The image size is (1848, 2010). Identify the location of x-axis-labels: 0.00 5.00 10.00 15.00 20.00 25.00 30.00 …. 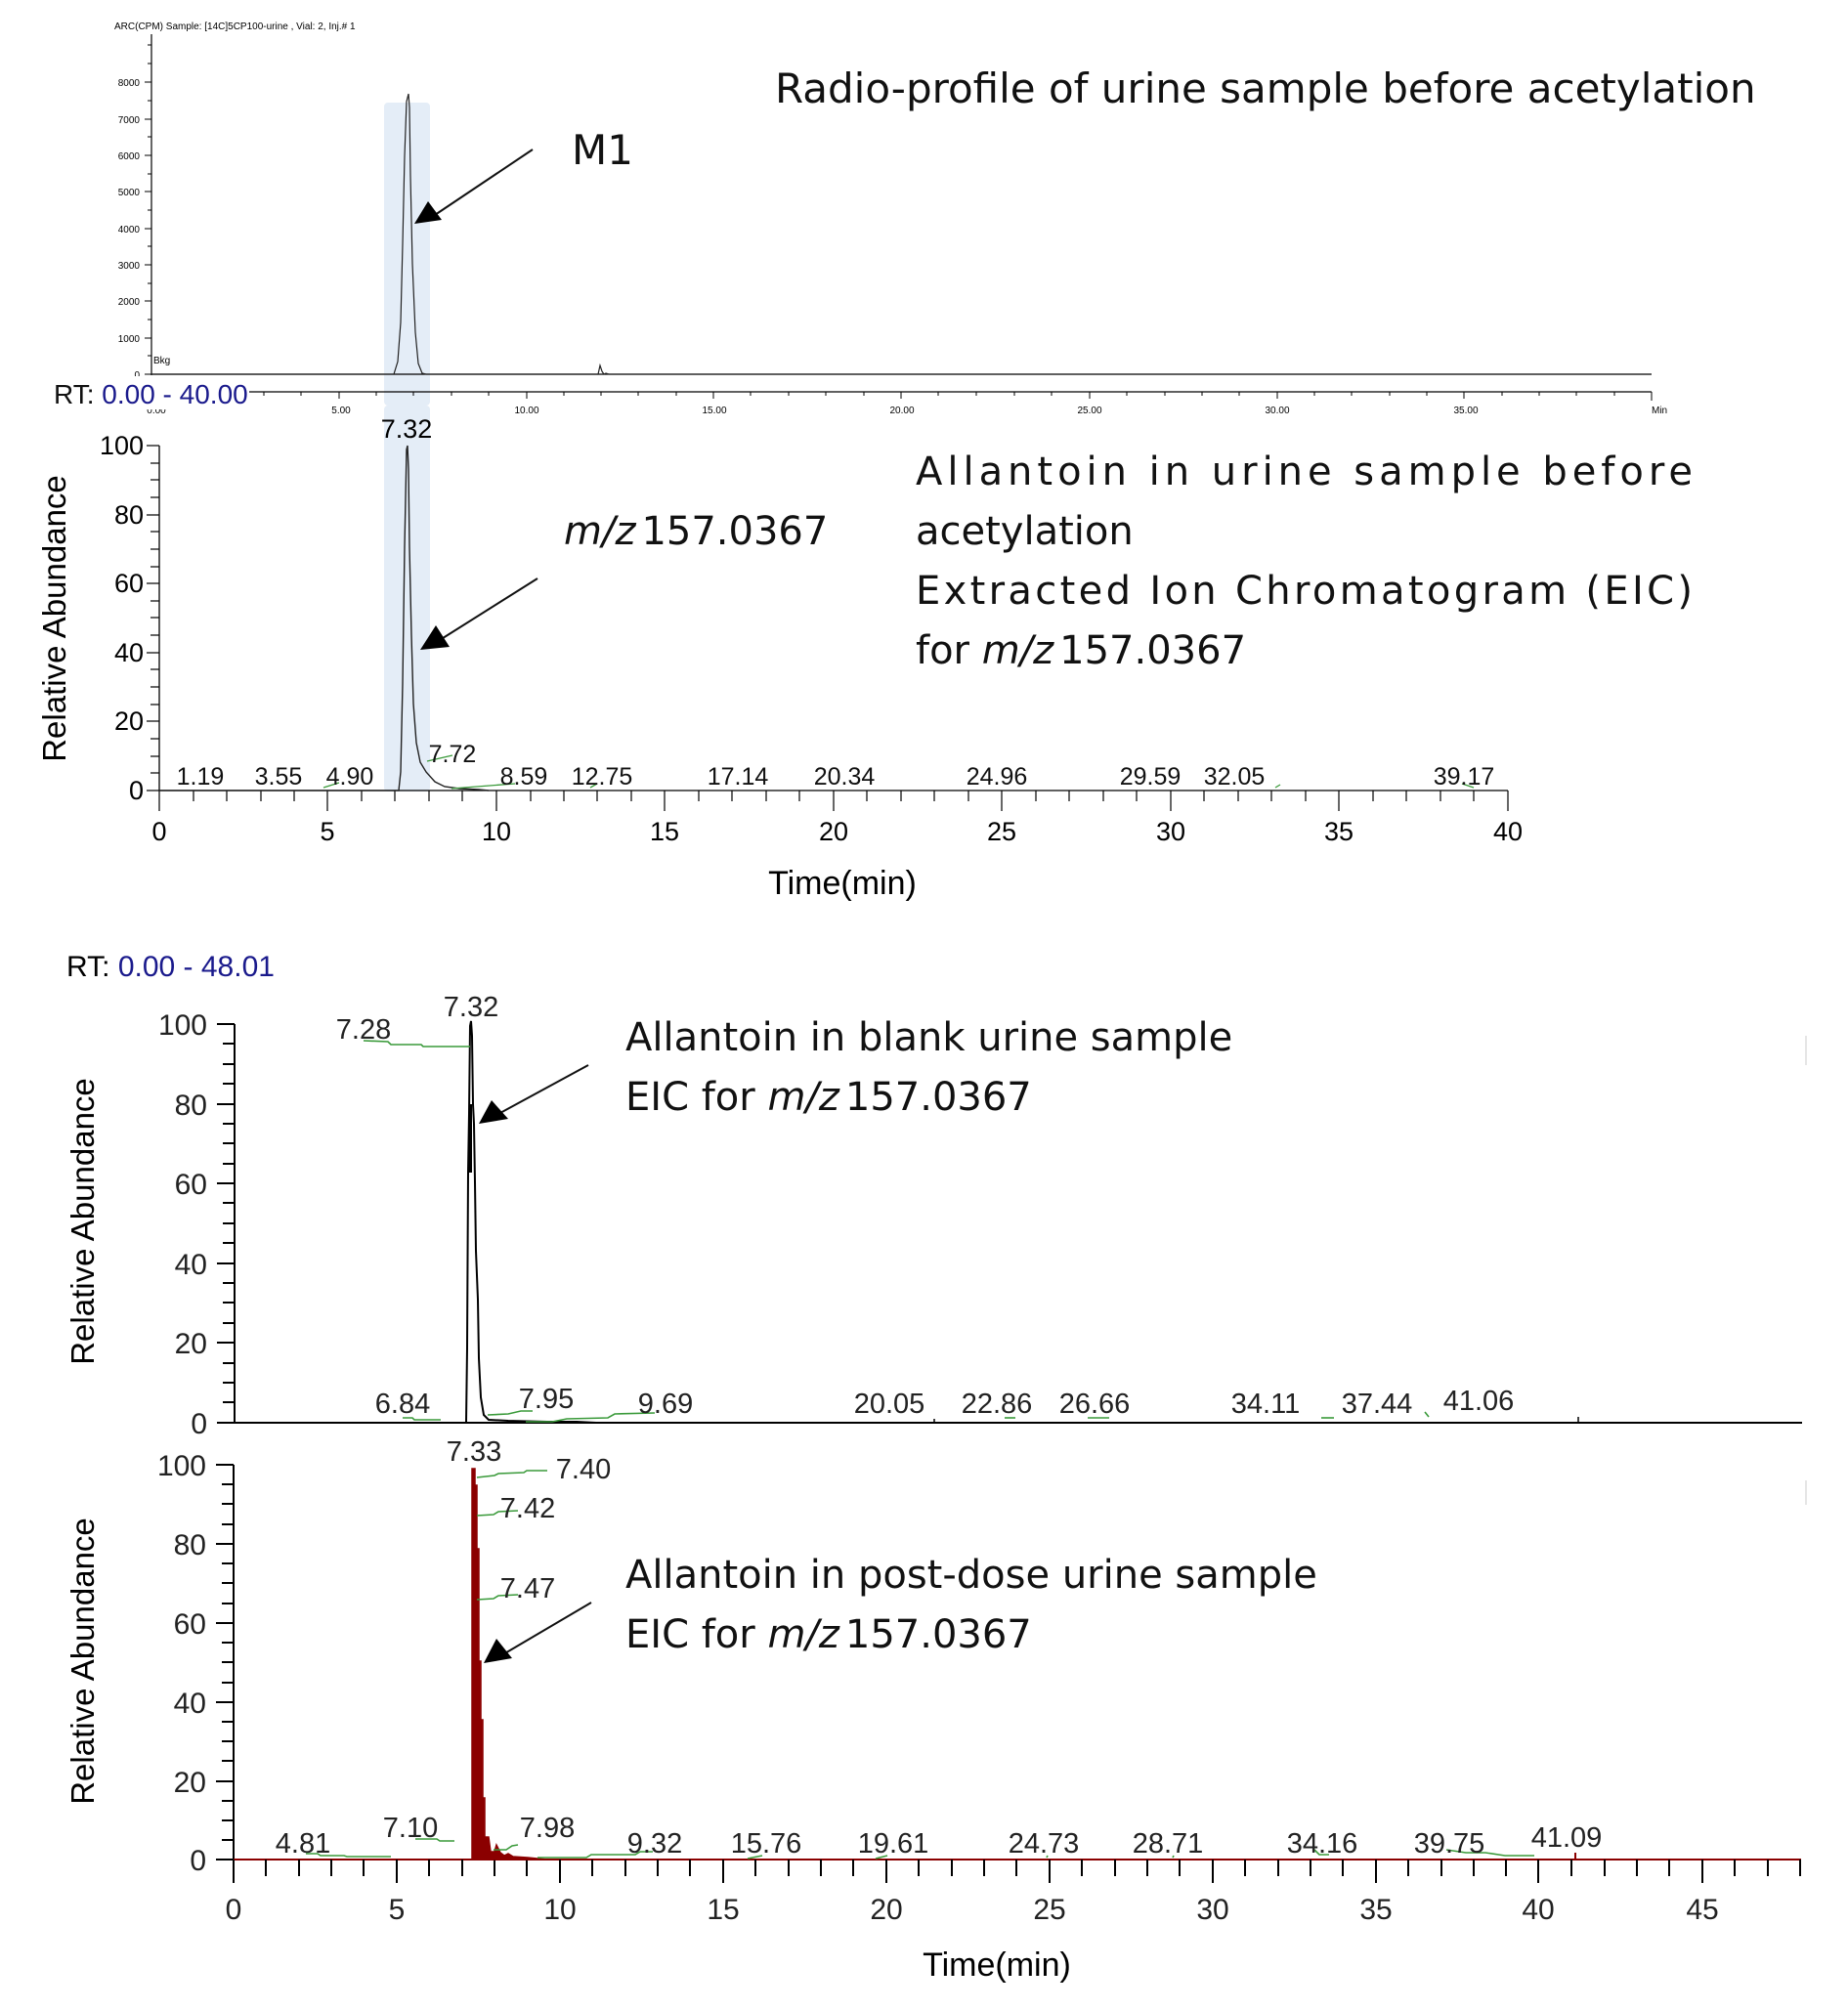
(813, 411).